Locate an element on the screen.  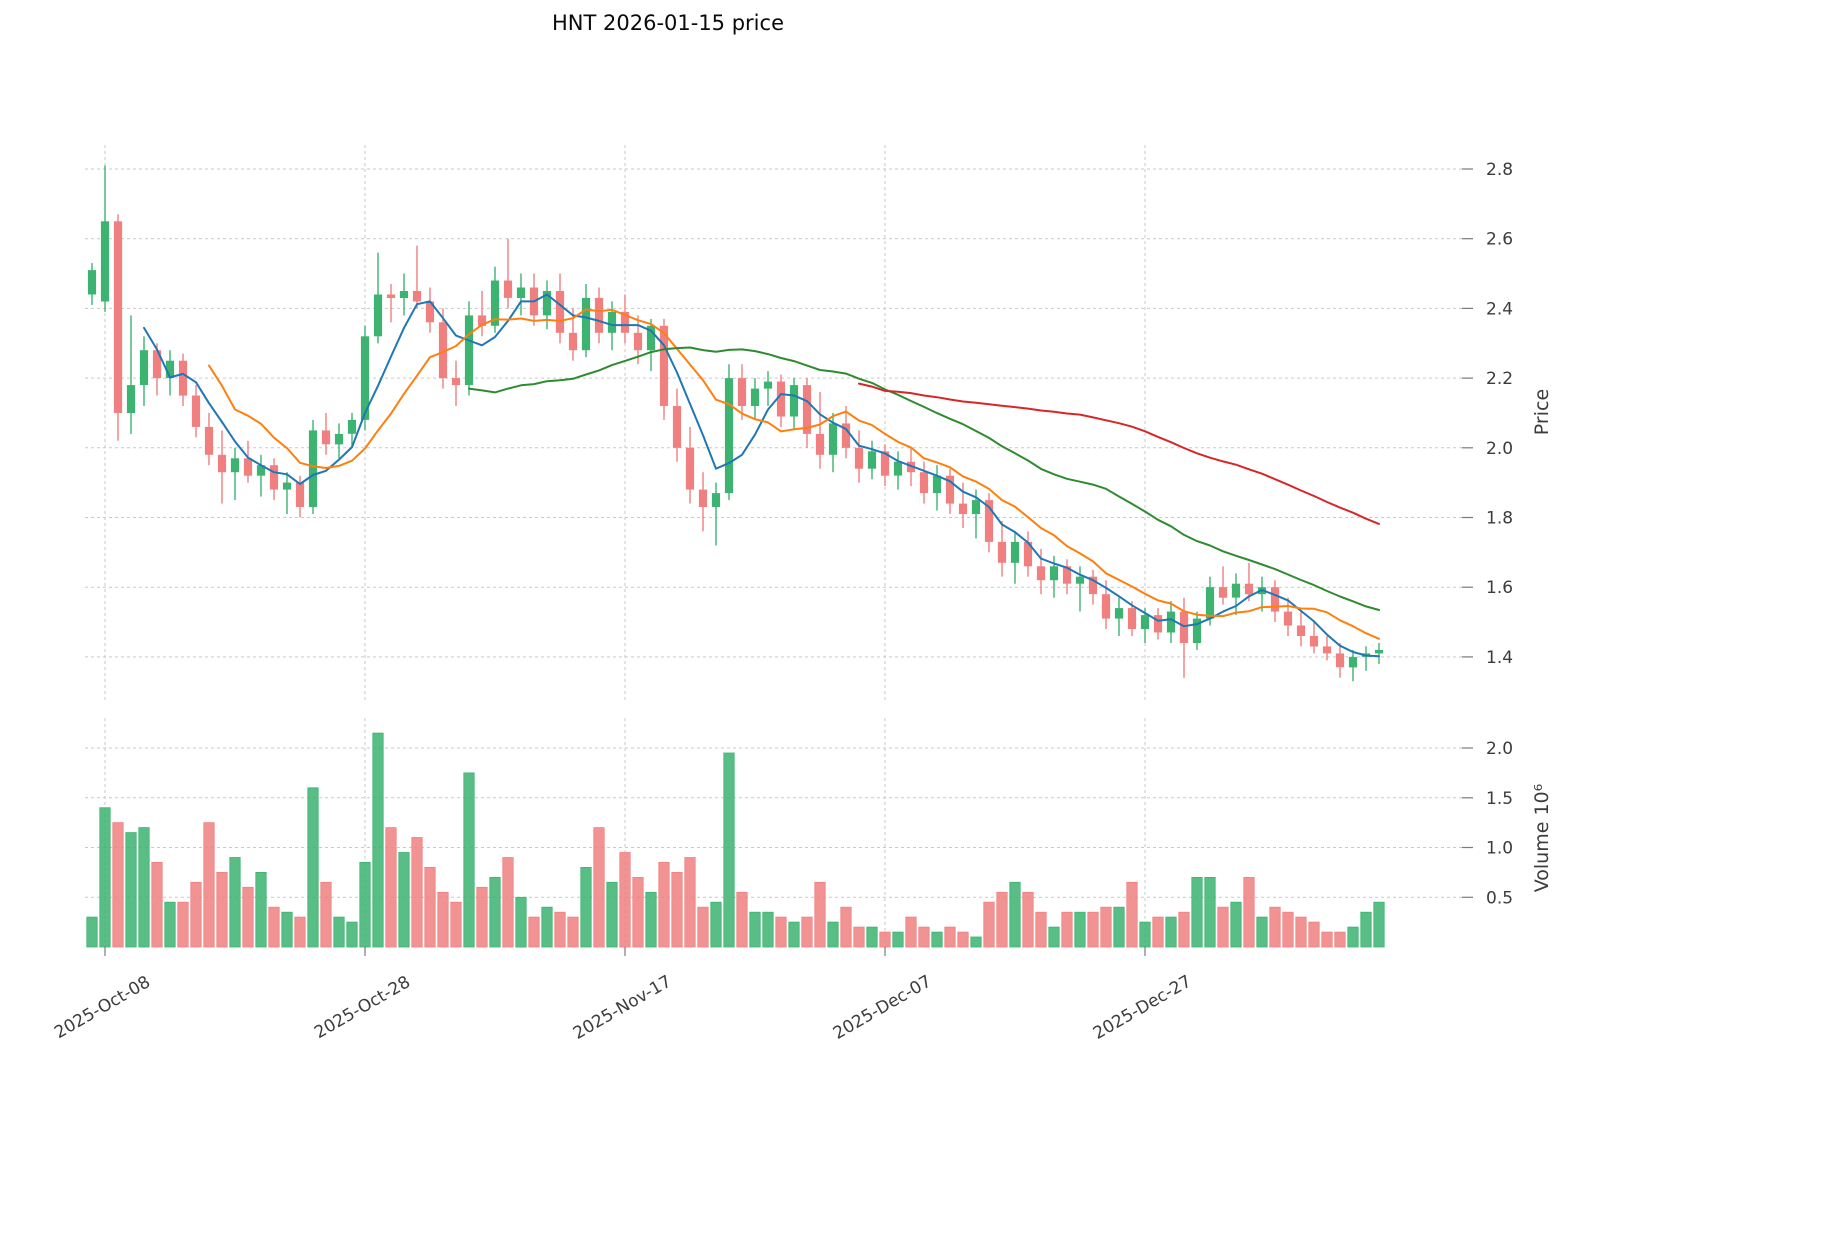
x-tick-label: 2025-Dec-27 is located at coordinates (1142, 1007).